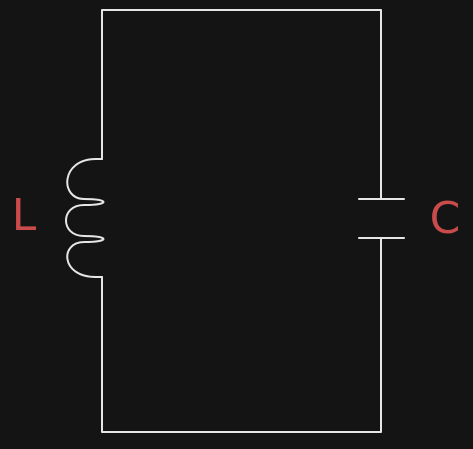 The height and width of the screenshot is (449, 473). What do you see at coordinates (445, 218) in the screenshot?
I see `capacitor-label: C` at bounding box center [445, 218].